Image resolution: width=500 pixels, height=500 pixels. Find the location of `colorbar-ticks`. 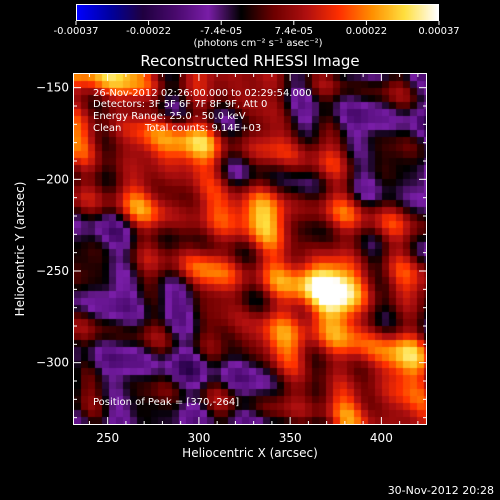

colorbar-ticks is located at coordinates (257, 23).